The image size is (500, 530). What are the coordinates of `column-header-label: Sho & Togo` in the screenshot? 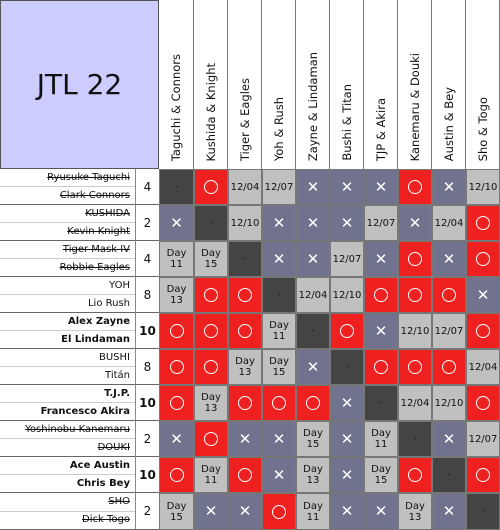 It's located at (482, 128).